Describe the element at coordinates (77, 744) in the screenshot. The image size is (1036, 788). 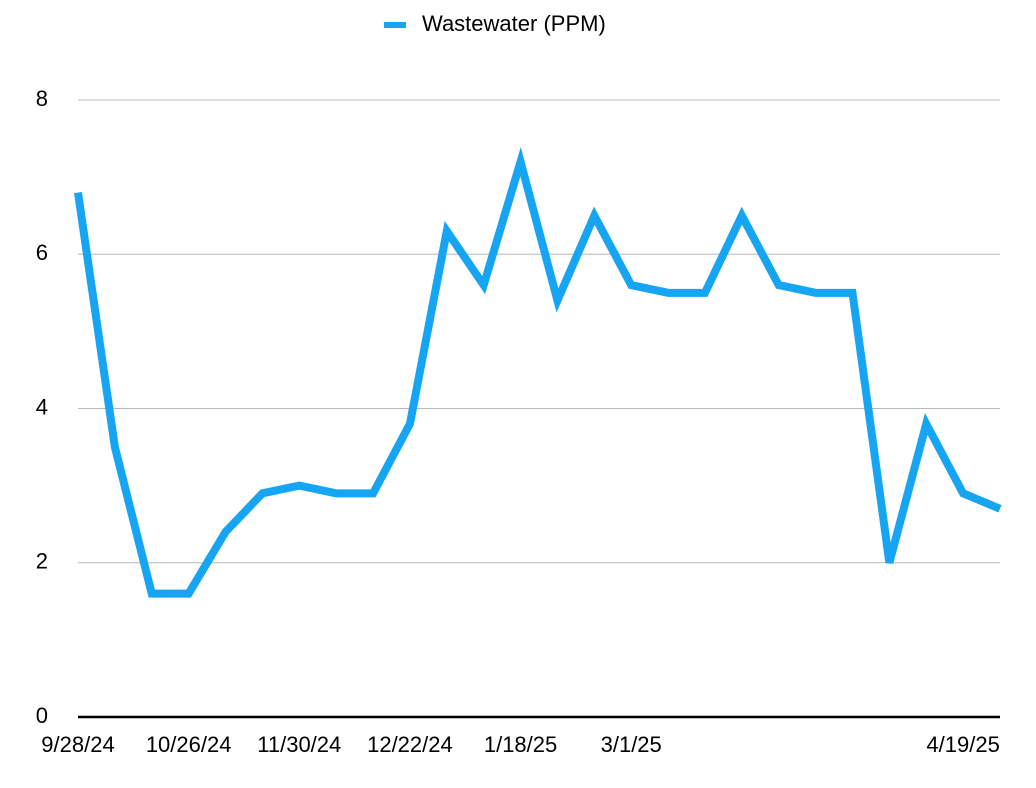
I see `x-tick-label: 9/28/24` at that location.